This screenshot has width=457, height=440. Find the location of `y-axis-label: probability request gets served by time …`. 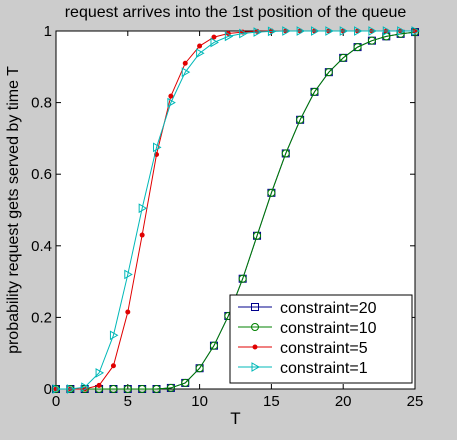

y-axis-label: probability request gets served by time … is located at coordinates (13, 210).